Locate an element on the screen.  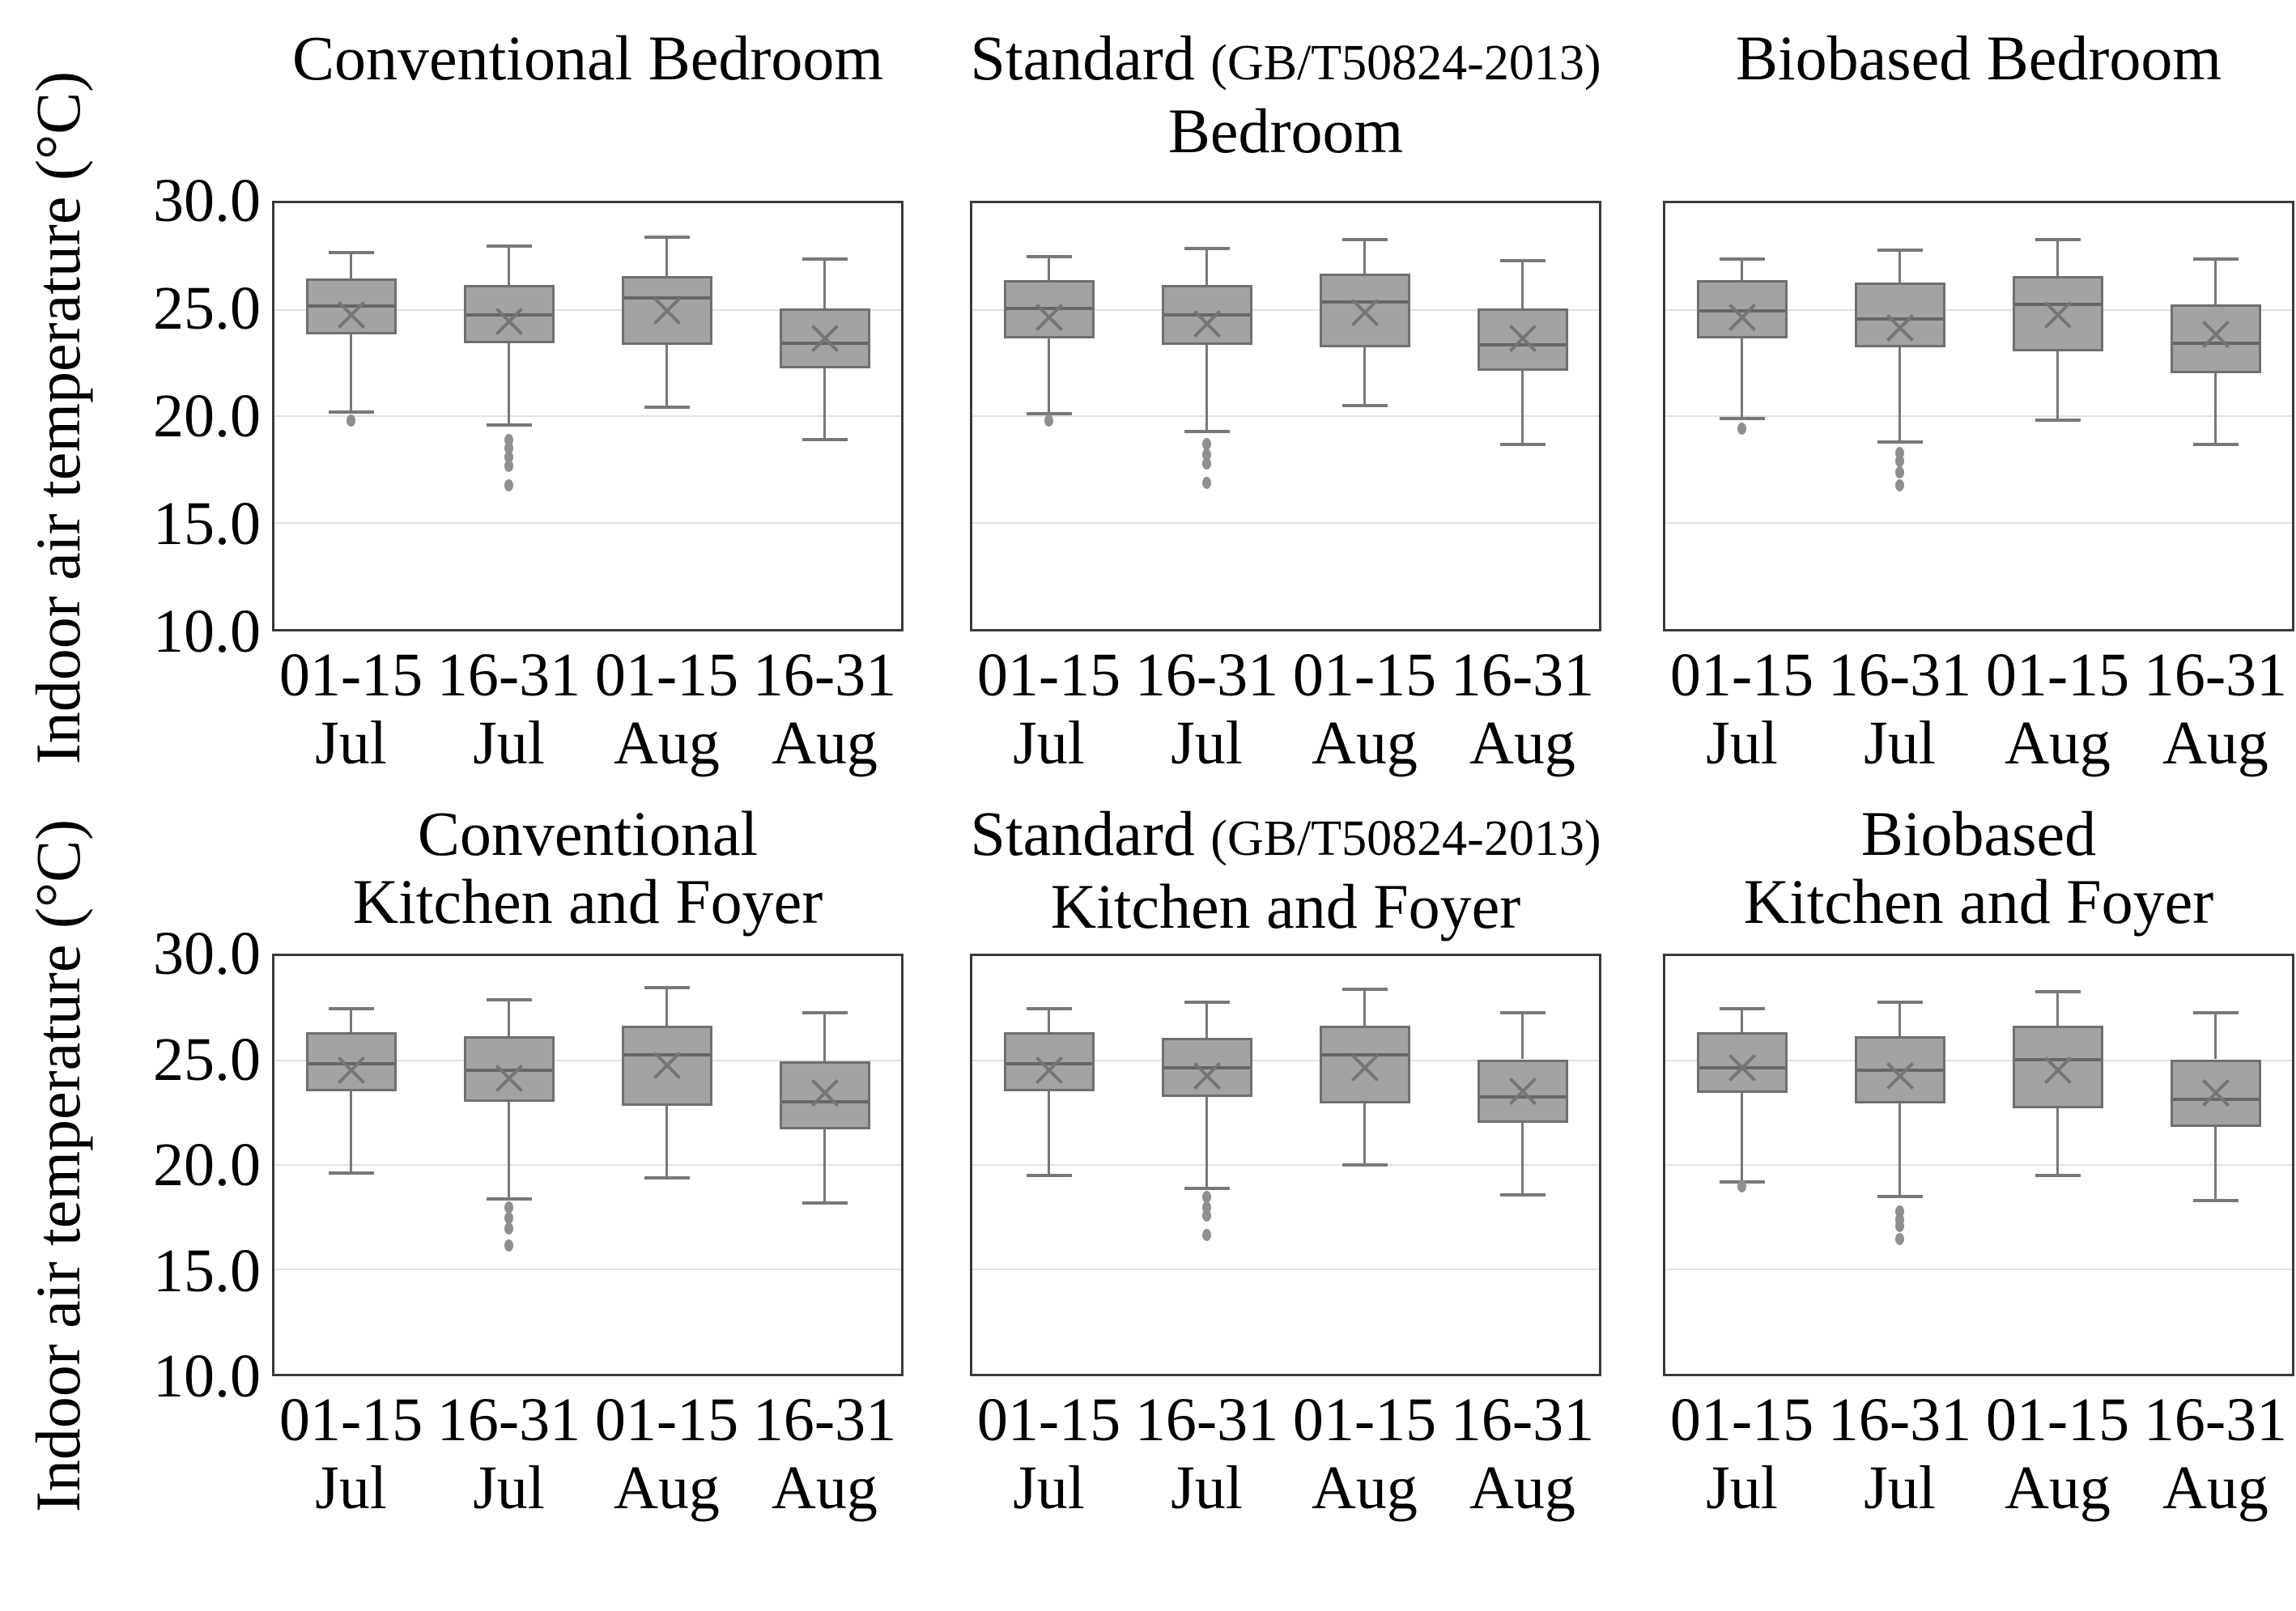
panel-title: Biobased Bedroom is located at coordinates (1955, 58).